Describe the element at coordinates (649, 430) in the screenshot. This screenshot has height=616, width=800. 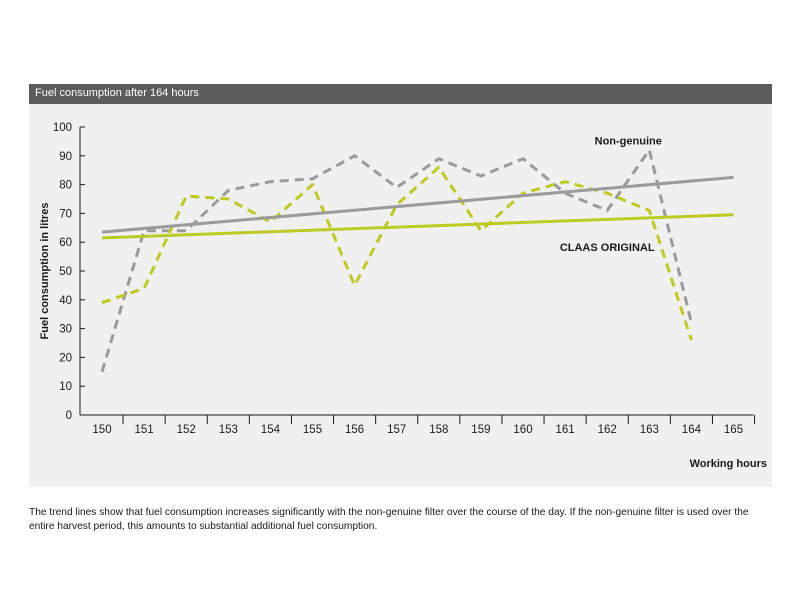
I see `x-tick-label: 163` at that location.